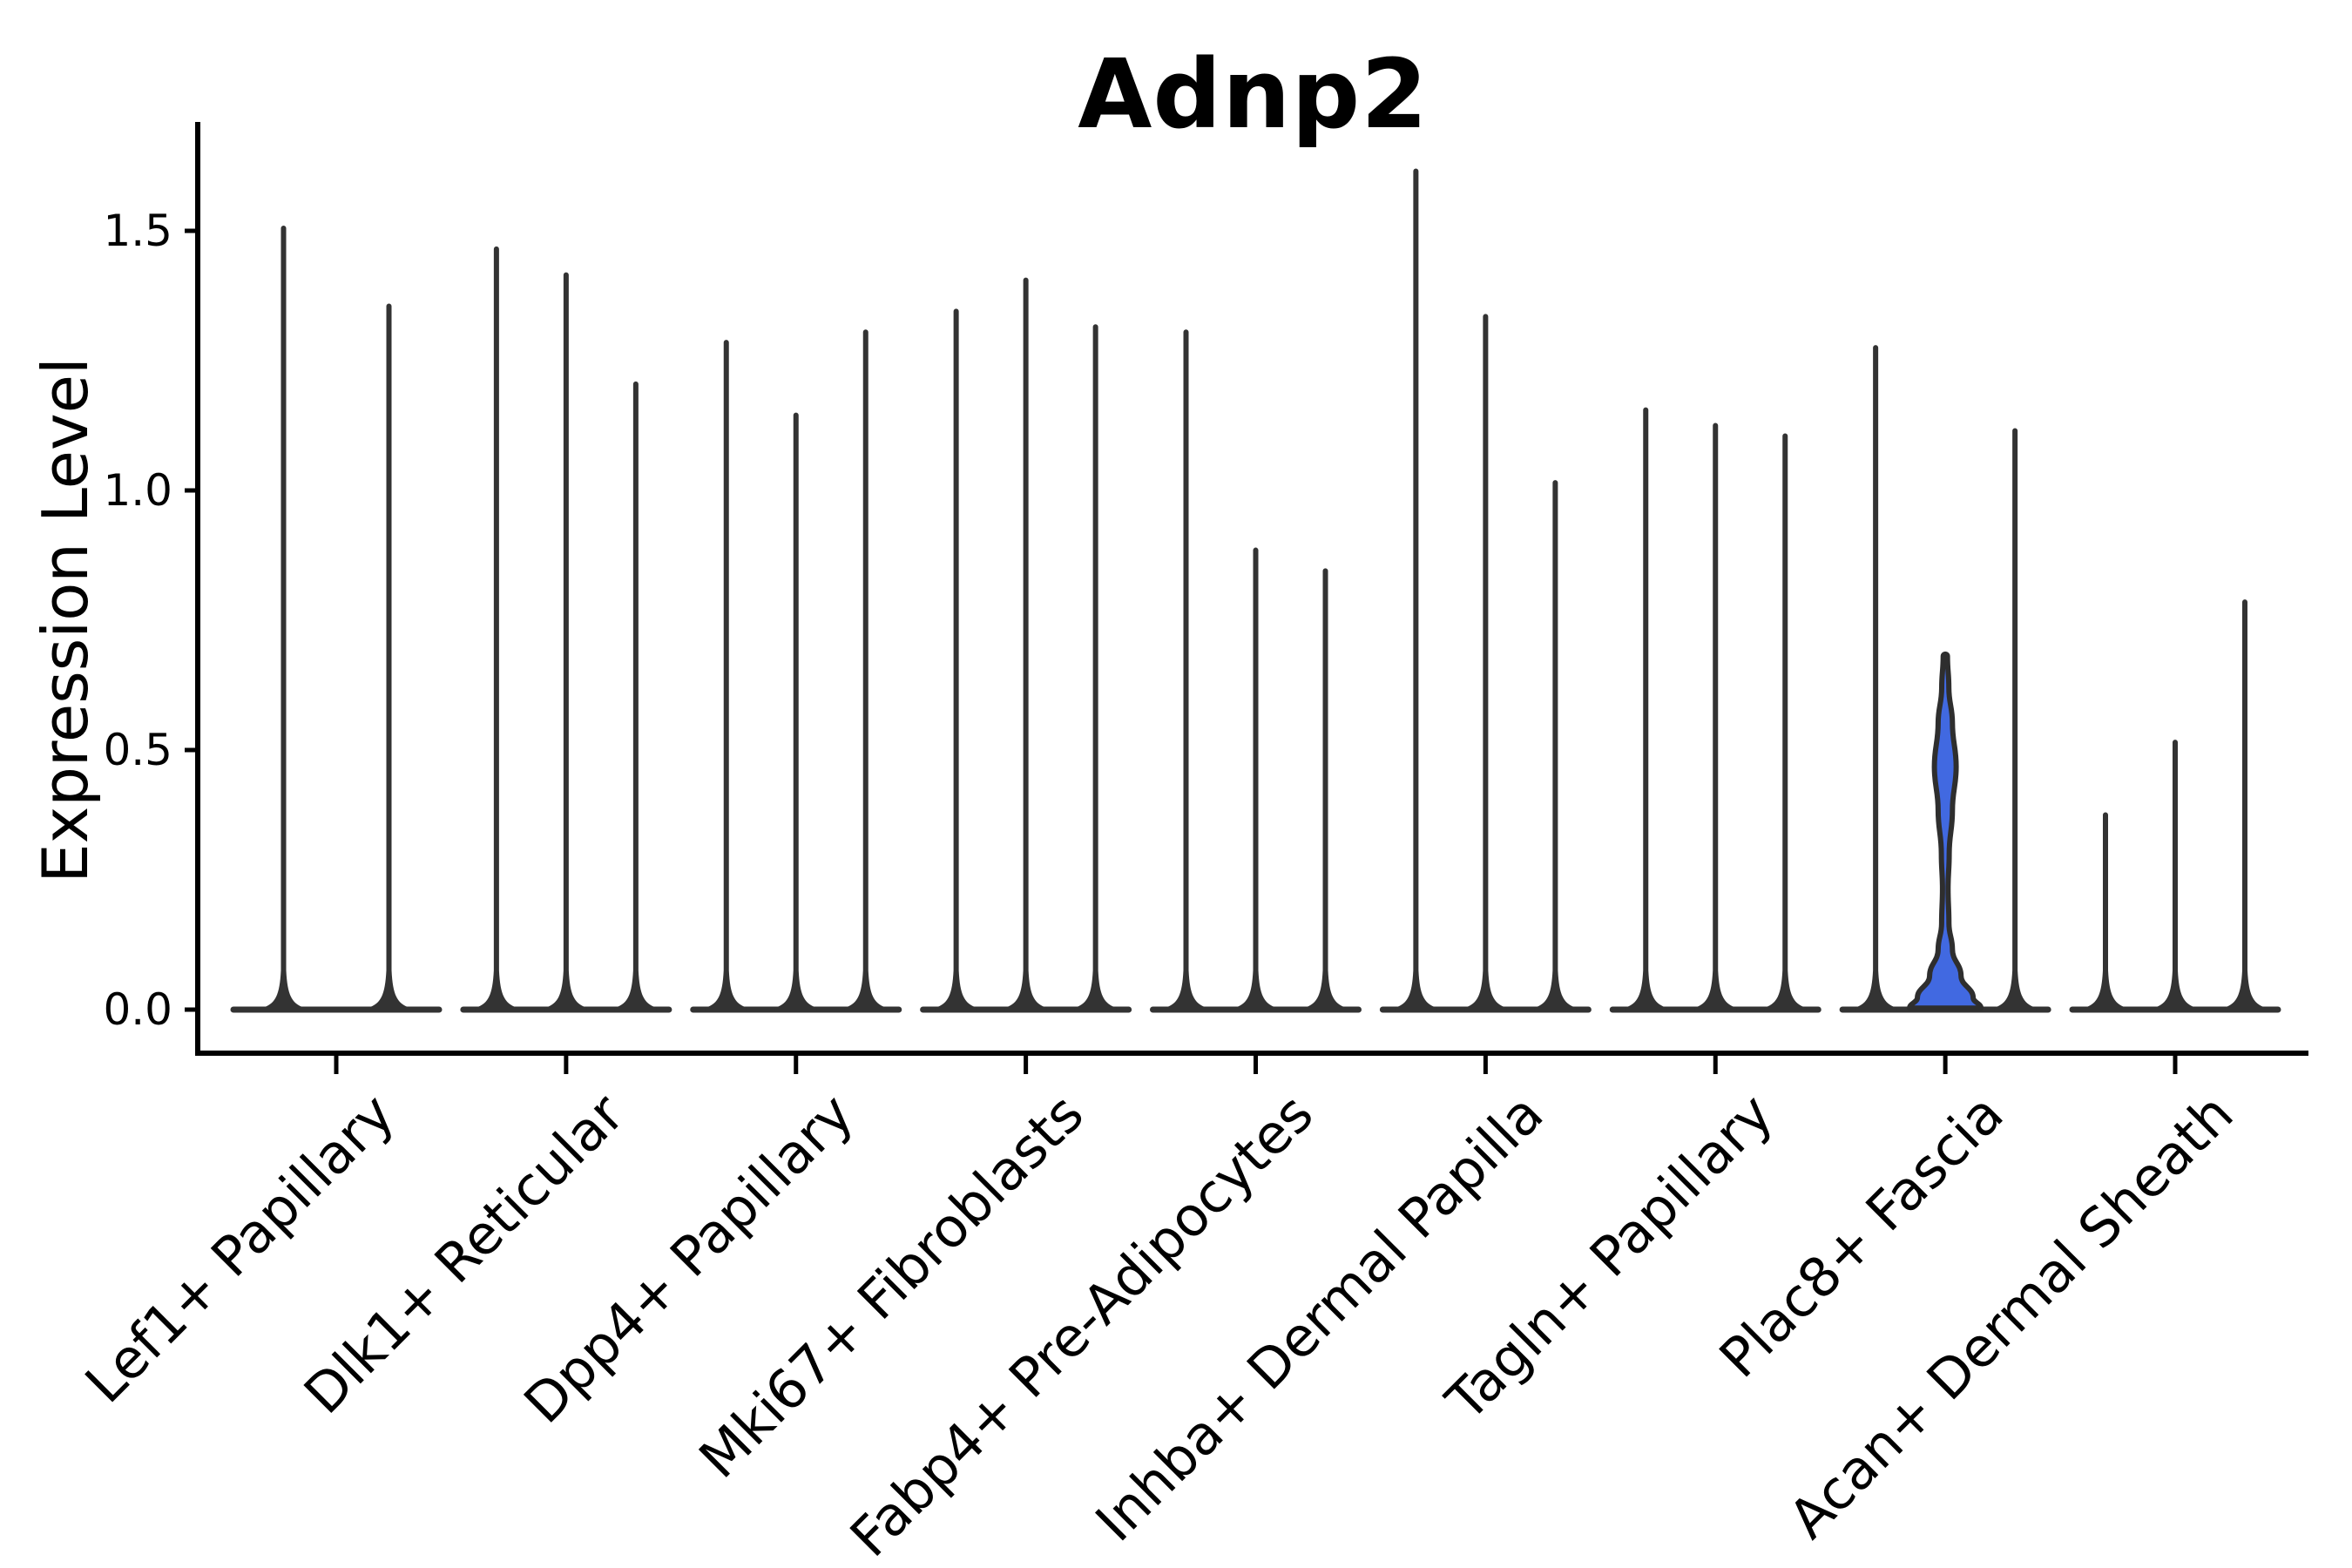  What do you see at coordinates (137, 750) in the screenshot?
I see `y-tick-label: 0.5` at bounding box center [137, 750].